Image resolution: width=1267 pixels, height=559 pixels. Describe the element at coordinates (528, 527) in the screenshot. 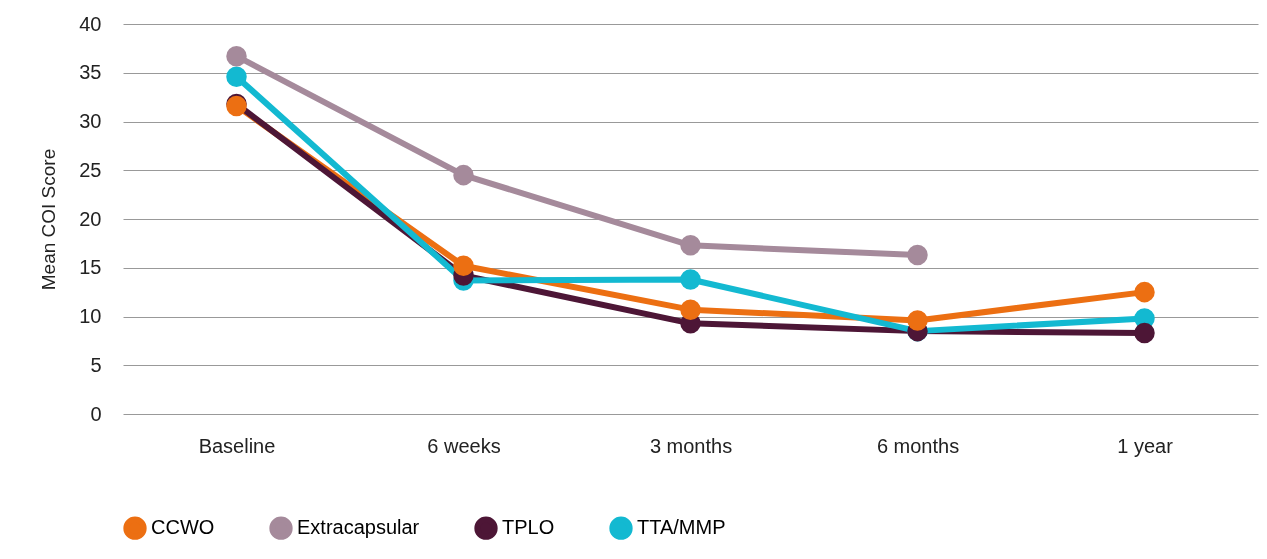

I see `legend-label: TPLO` at that location.